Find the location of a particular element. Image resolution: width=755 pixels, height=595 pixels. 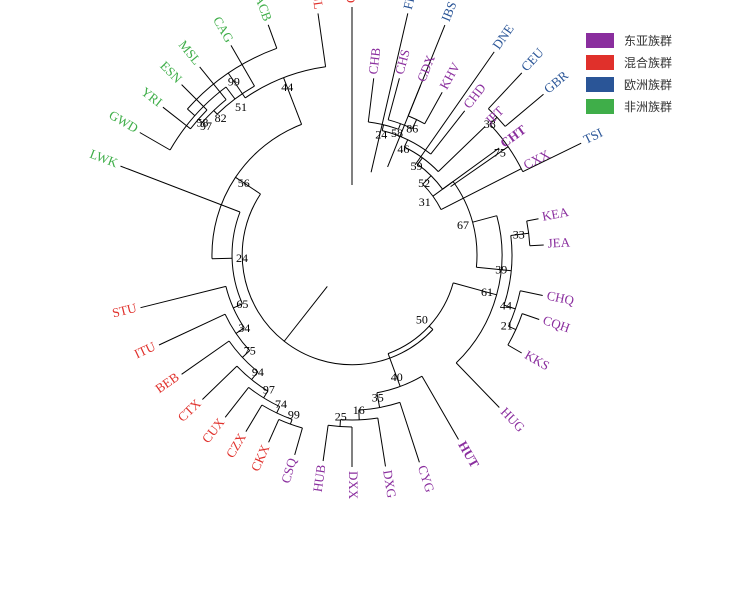

bootstrap-value: 39 is located at coordinates (501, 270).